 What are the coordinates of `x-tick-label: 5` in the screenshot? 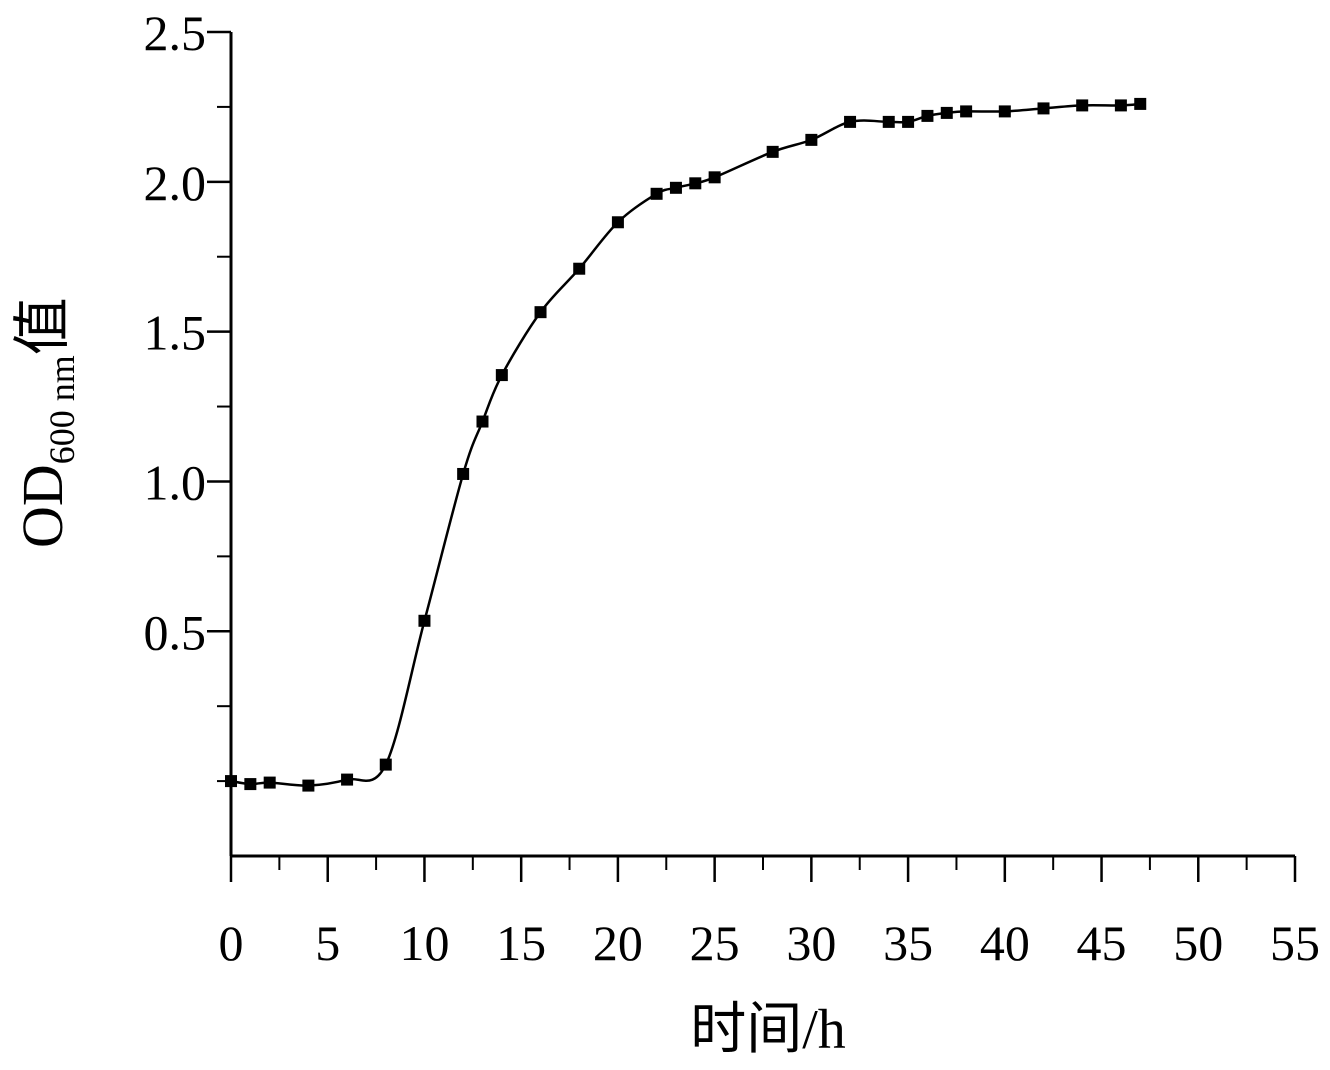 It's located at (327, 943).